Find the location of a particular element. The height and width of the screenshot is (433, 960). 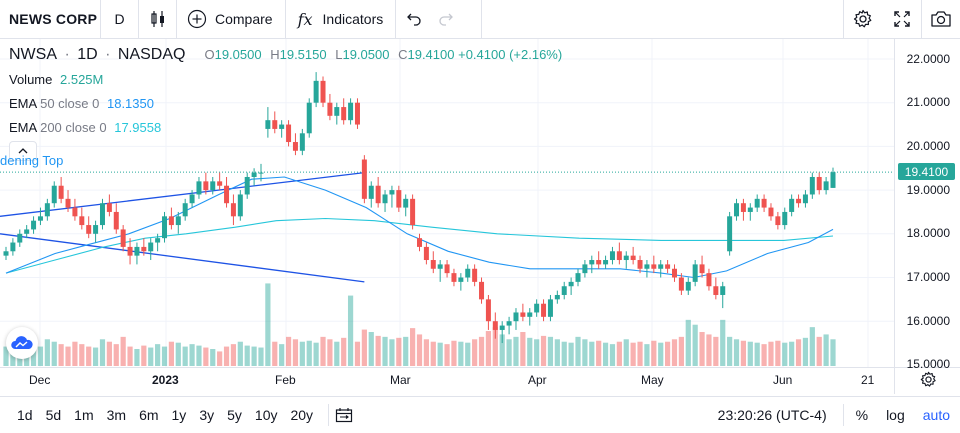

price-tick: 17.0000 is located at coordinates (928, 277).